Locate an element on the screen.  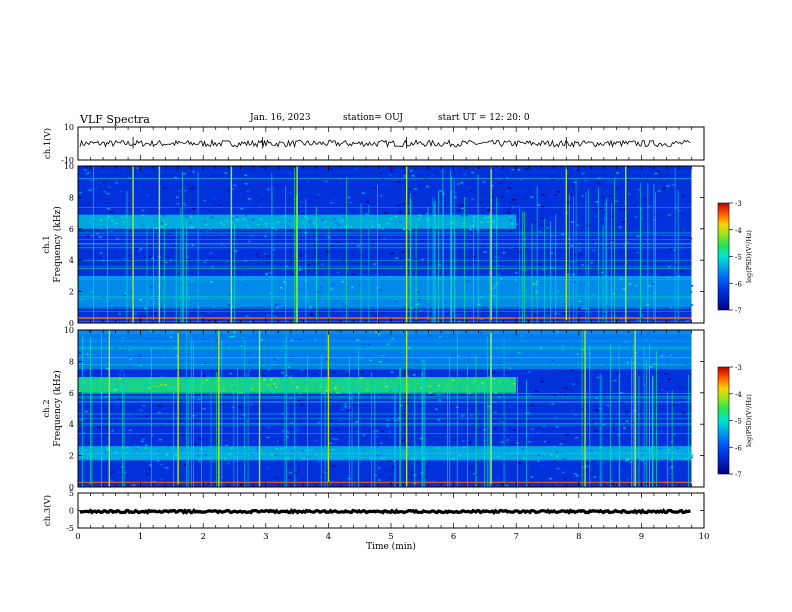
station-label: station= OUJ is located at coordinates (373, 118).